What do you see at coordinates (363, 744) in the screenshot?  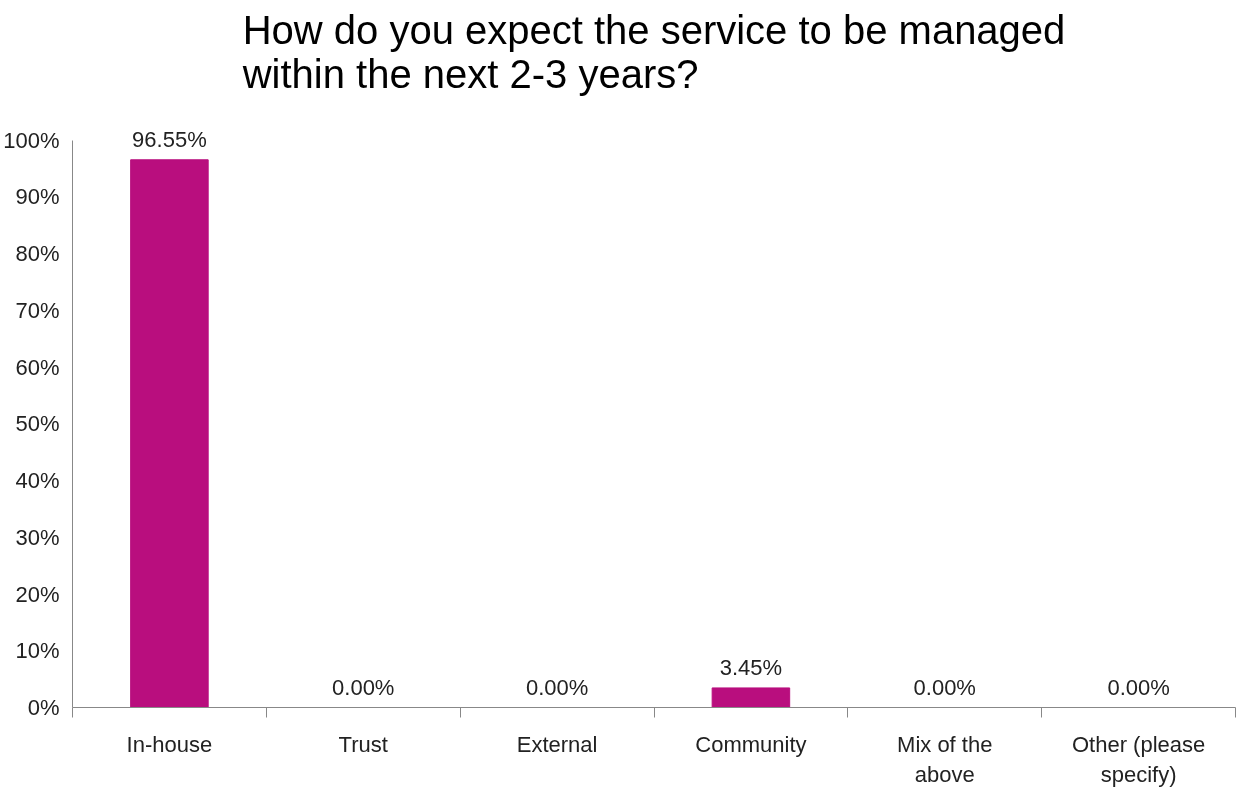 I see `x-tick-label: Trust` at bounding box center [363, 744].